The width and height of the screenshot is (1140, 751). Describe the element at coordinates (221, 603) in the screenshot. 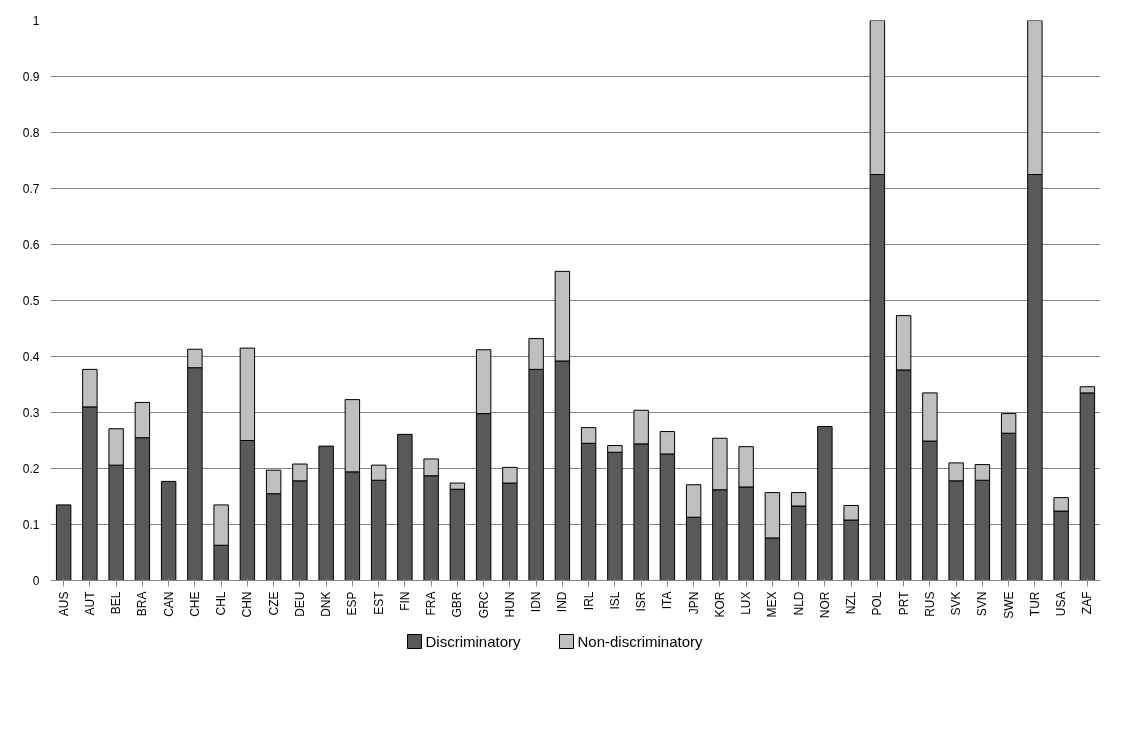

I see `x-tick-label: CHL` at that location.